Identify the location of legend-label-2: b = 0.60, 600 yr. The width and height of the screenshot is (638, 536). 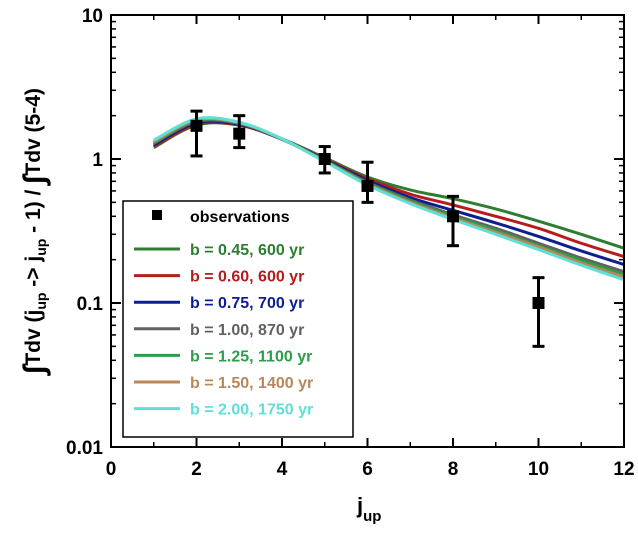
(247, 277).